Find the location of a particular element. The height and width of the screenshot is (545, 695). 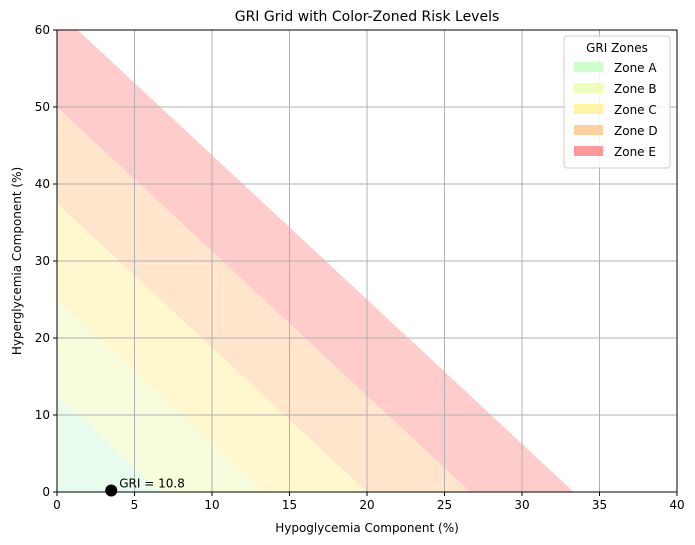

y-axis-label: Hyperglycemia Component (%) is located at coordinates (17, 261).